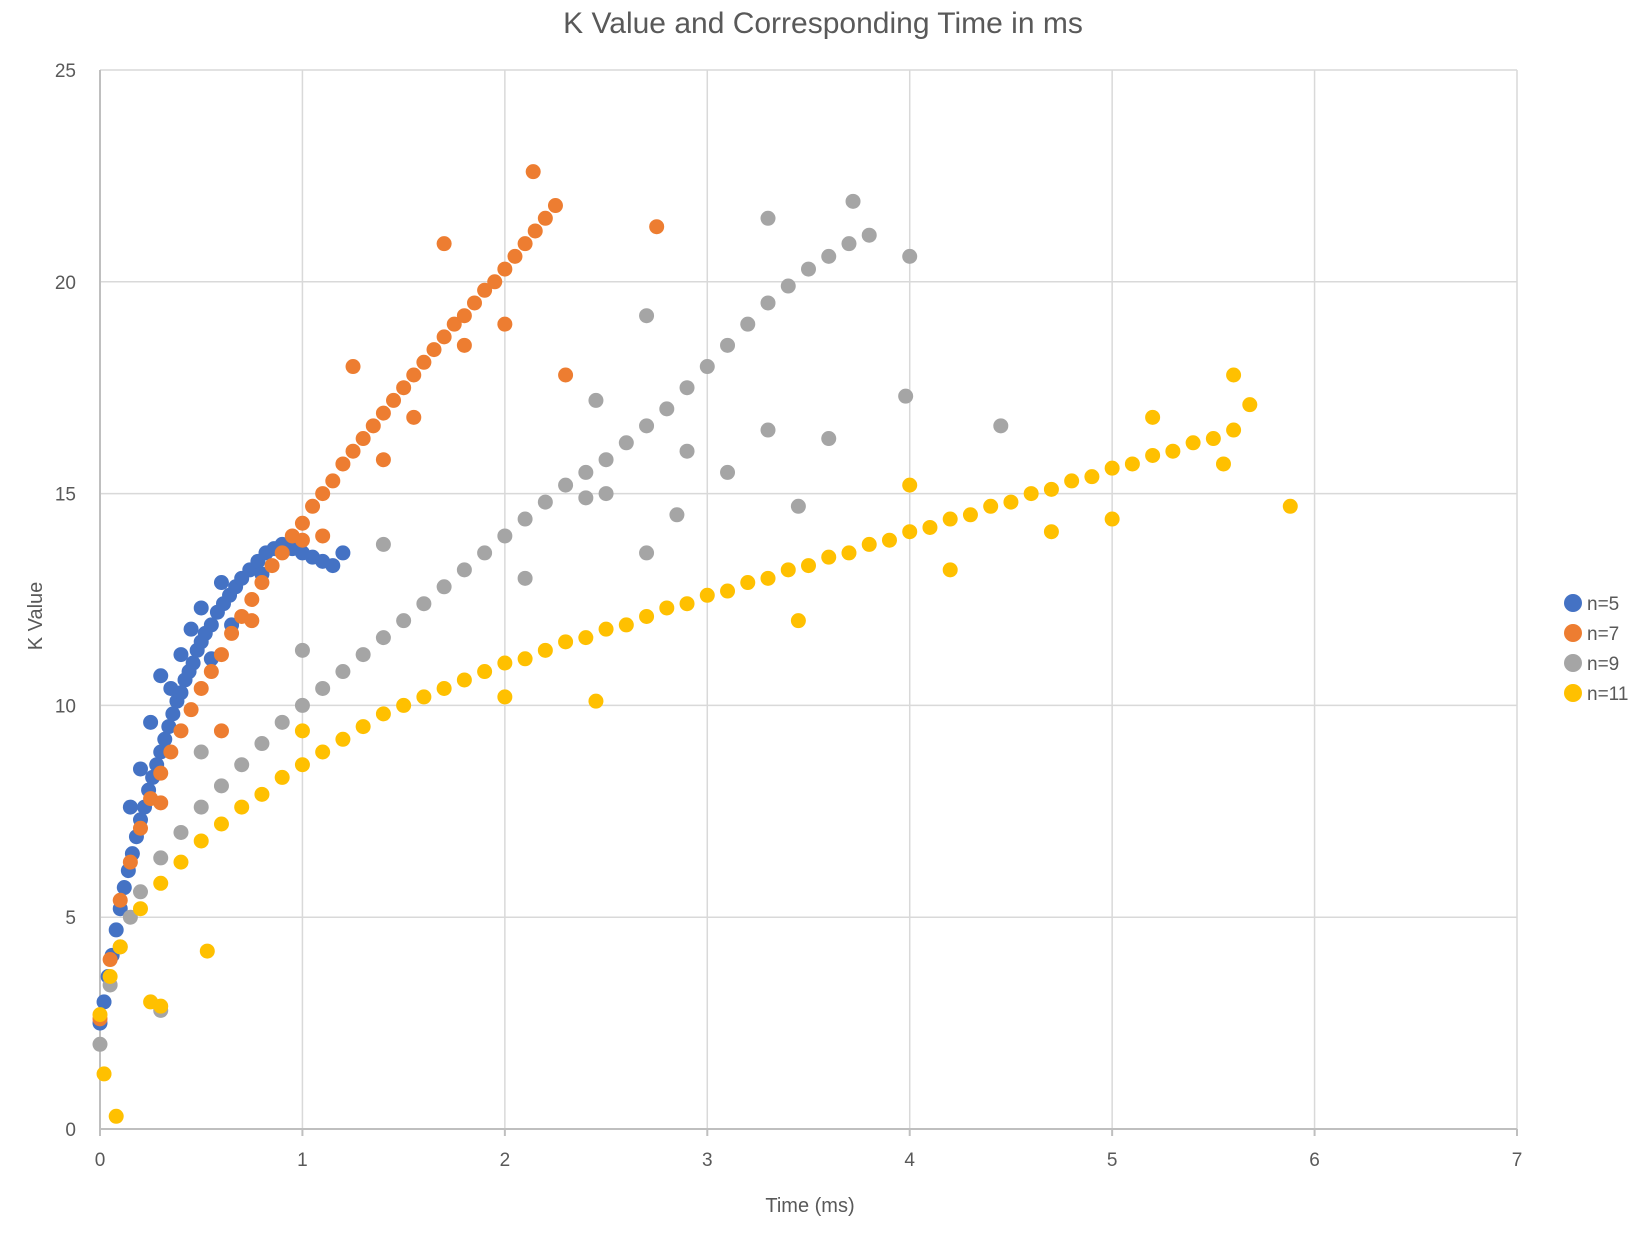 Image resolution: width=1646 pixels, height=1243 pixels. I want to click on x-tick-label: 5, so click(1112, 1160).